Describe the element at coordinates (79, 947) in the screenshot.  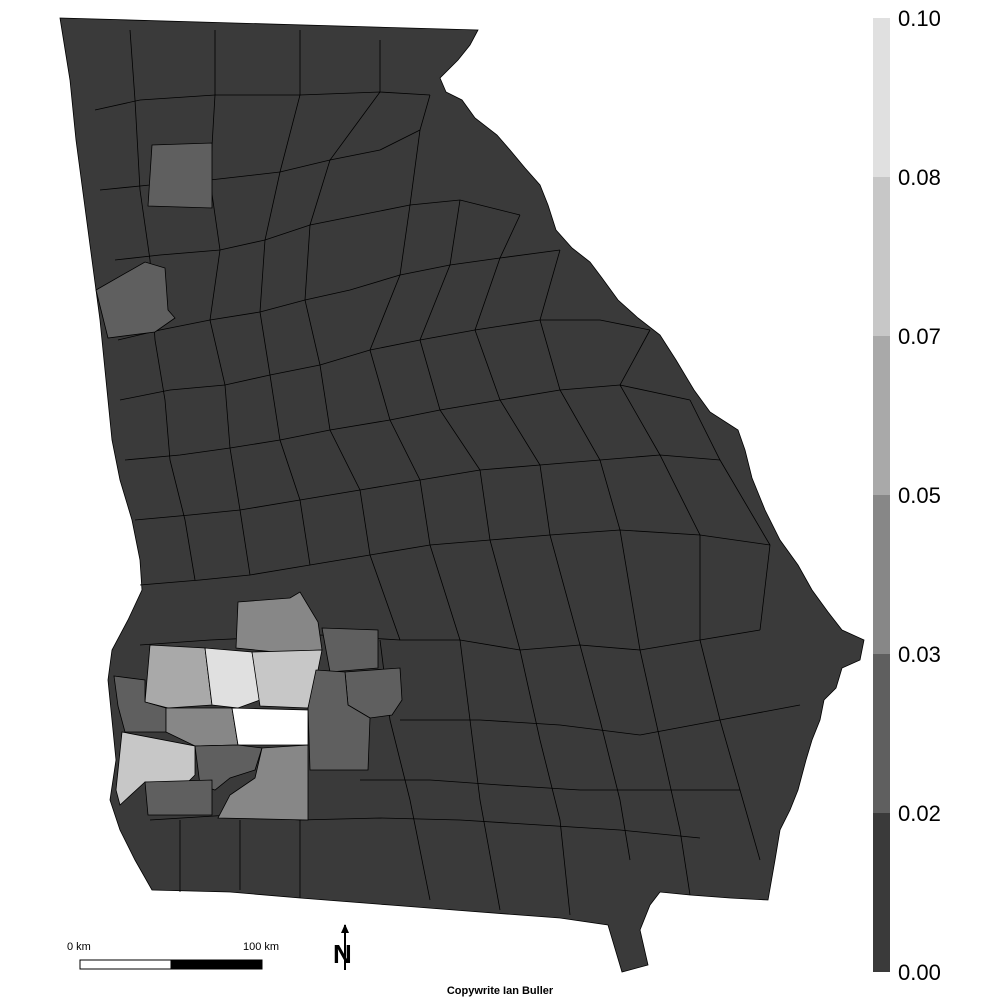
I see `scale-start-label: 0 km` at that location.